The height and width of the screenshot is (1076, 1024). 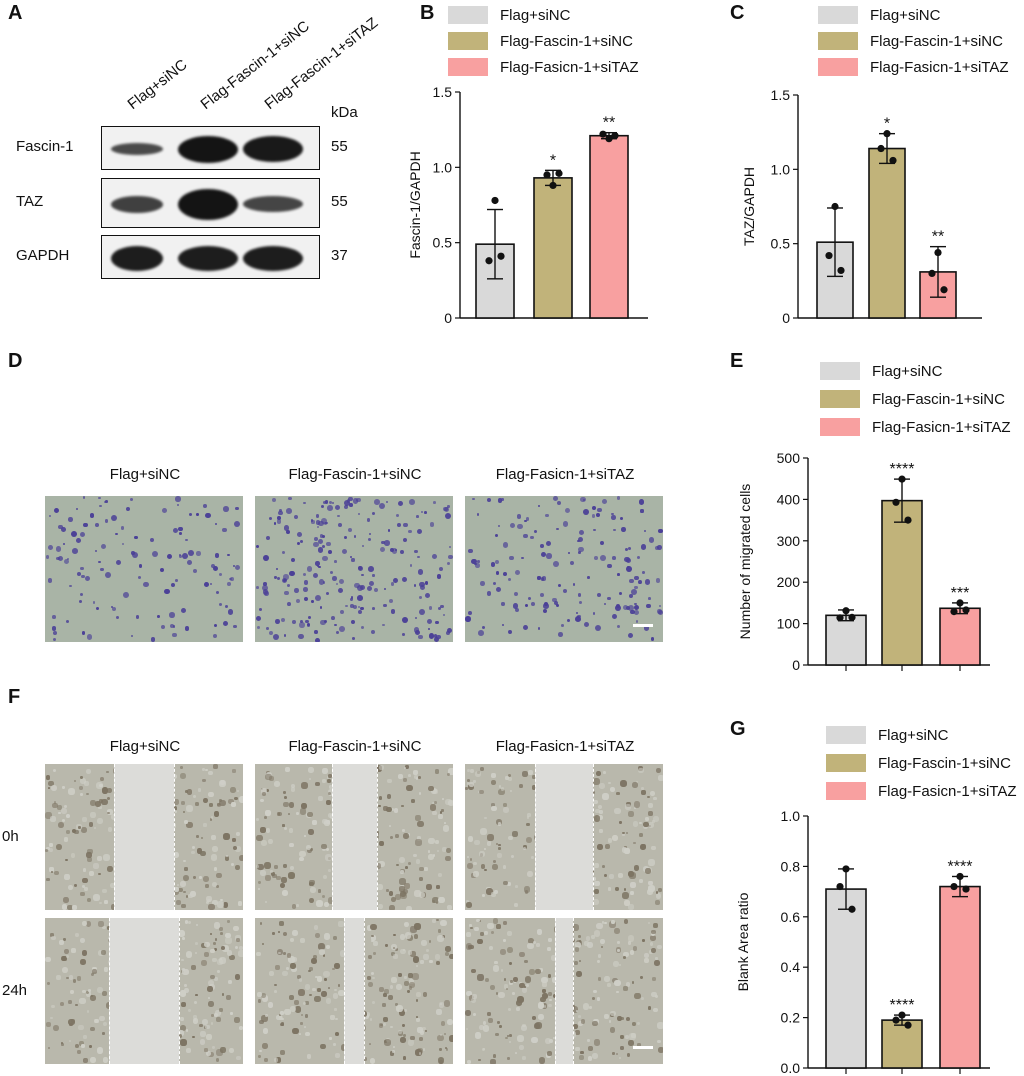 I want to click on legend-swatch, so click(x=838, y=15).